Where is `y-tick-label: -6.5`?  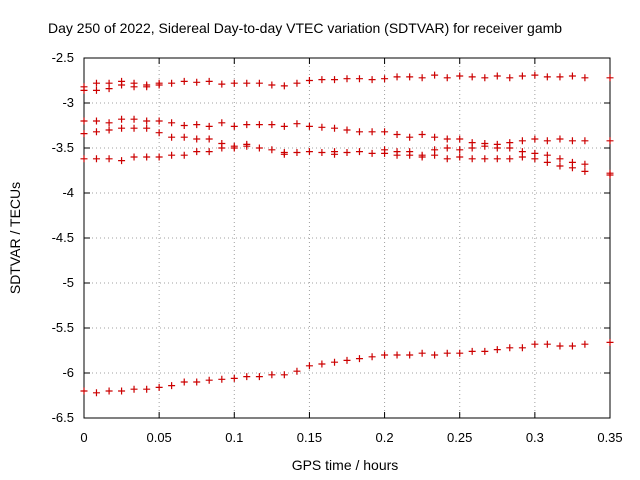
y-tick-label: -6.5 is located at coordinates (63, 417).